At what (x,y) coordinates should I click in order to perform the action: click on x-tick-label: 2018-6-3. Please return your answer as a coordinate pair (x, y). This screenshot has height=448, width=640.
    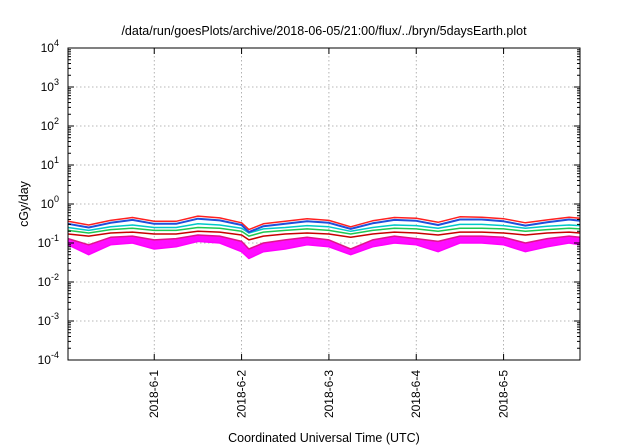
    Looking at the image, I should click on (329, 394).